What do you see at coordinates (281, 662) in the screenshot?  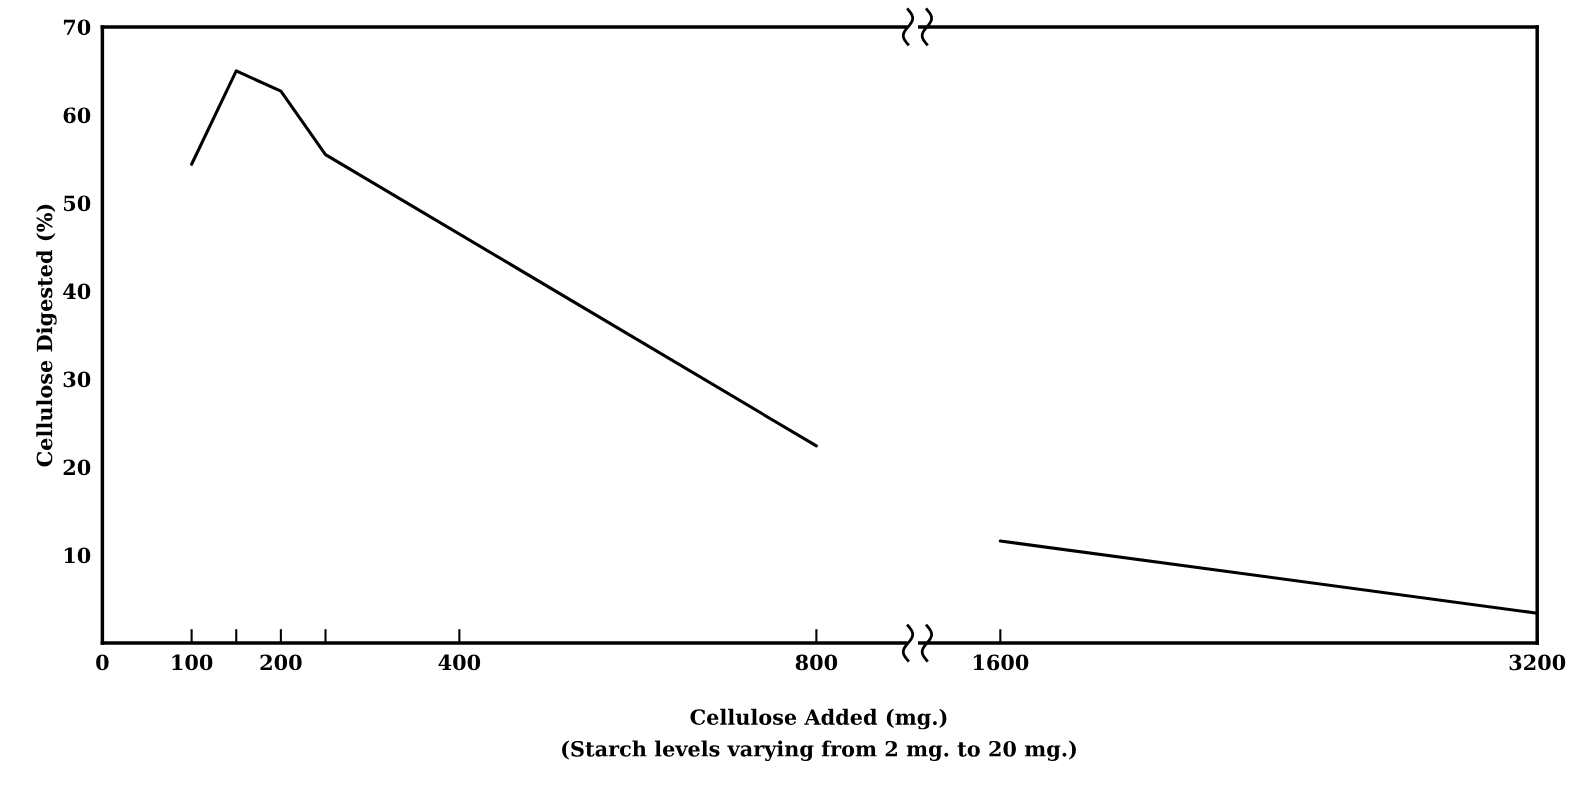 I see `x-tick-label: 200` at bounding box center [281, 662].